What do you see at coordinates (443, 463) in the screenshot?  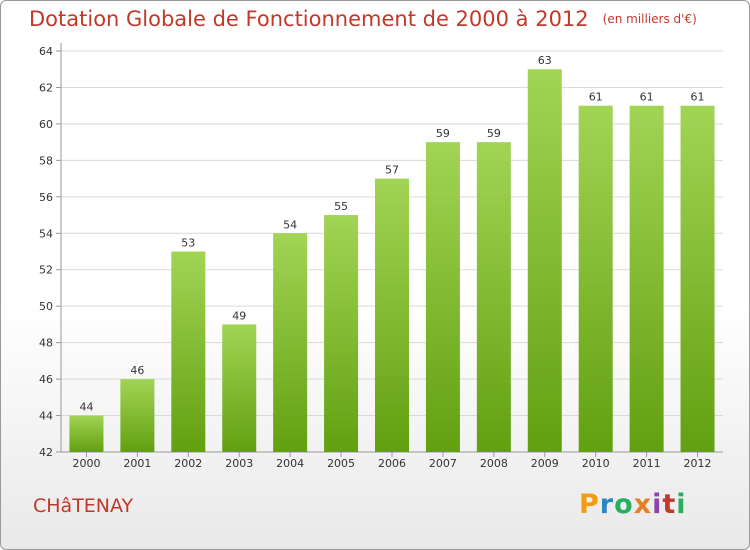 I see `x-tick-label: 2007` at bounding box center [443, 463].